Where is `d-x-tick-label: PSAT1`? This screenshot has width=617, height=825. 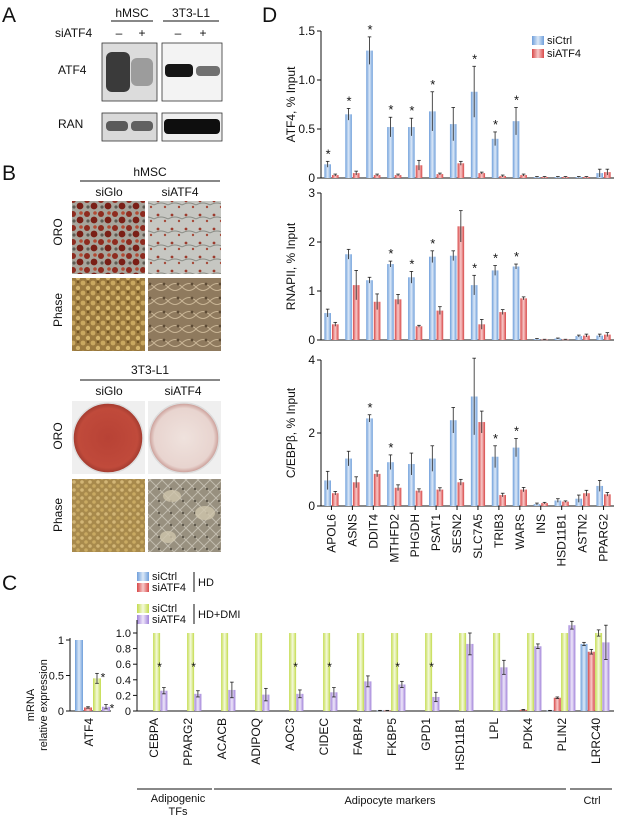 d-x-tick-label: PSAT1 is located at coordinates (436, 532).